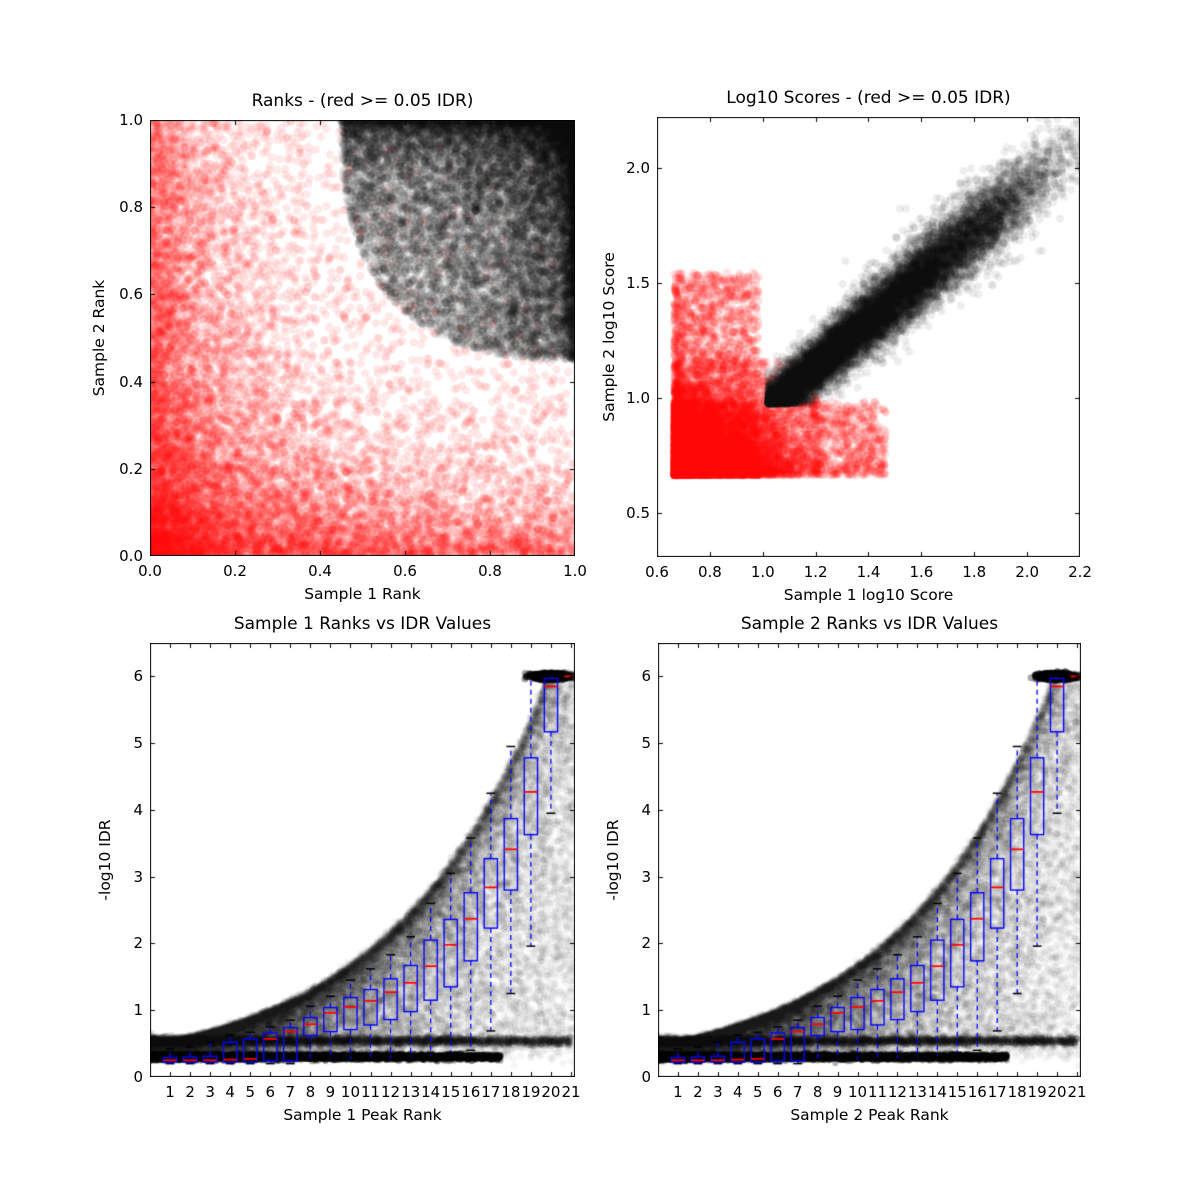 This screenshot has width=1200, height=1200. I want to click on x-tick-label: 1.6, so click(921, 572).